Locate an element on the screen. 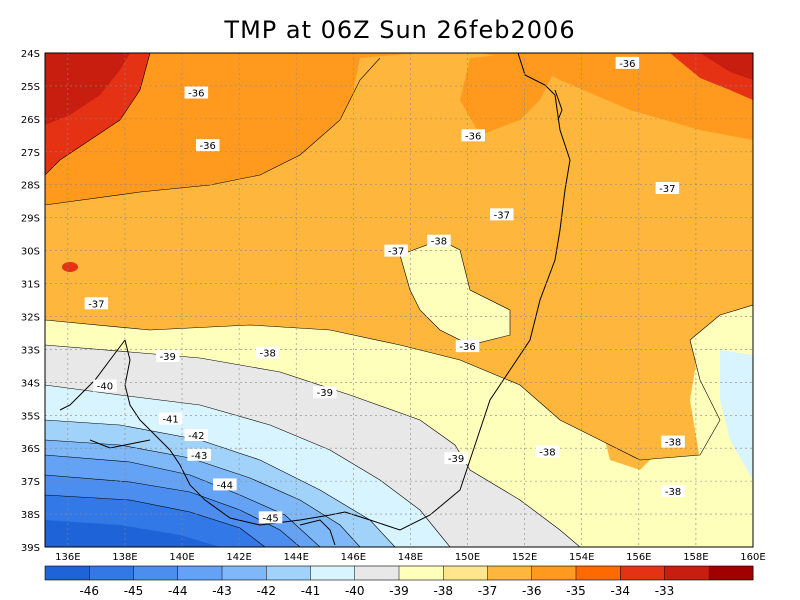  colorbar-label: -36 is located at coordinates (532, 591).